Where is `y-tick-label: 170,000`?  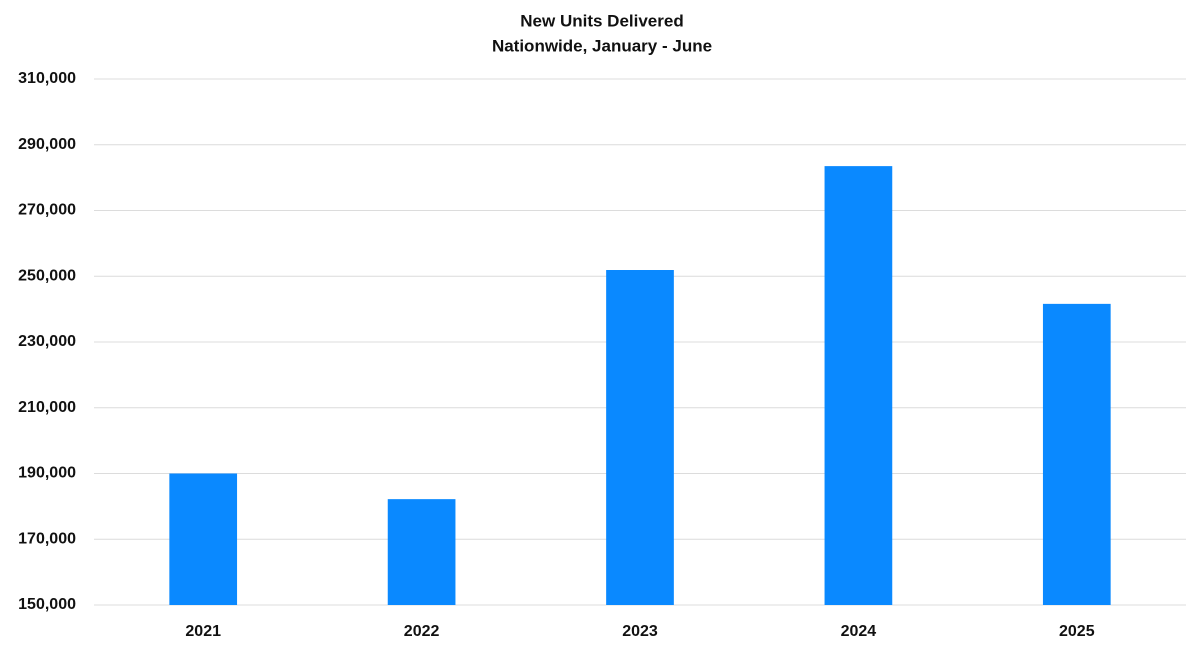
y-tick-label: 170,000 is located at coordinates (47, 538).